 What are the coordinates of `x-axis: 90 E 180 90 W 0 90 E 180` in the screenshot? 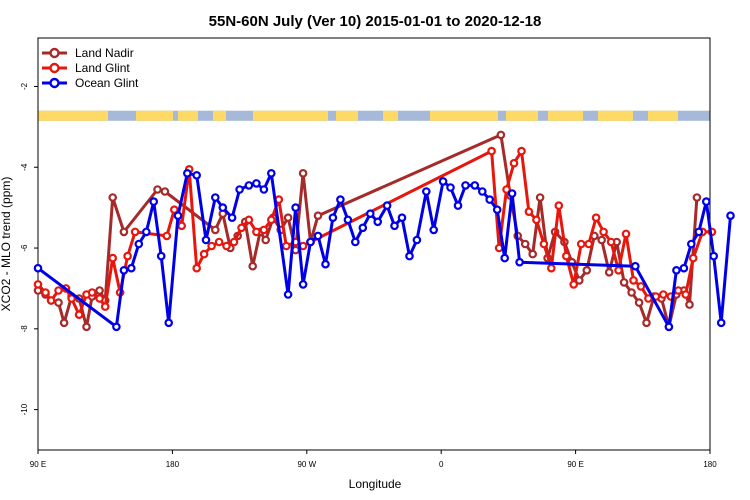 It's located at (373, 459).